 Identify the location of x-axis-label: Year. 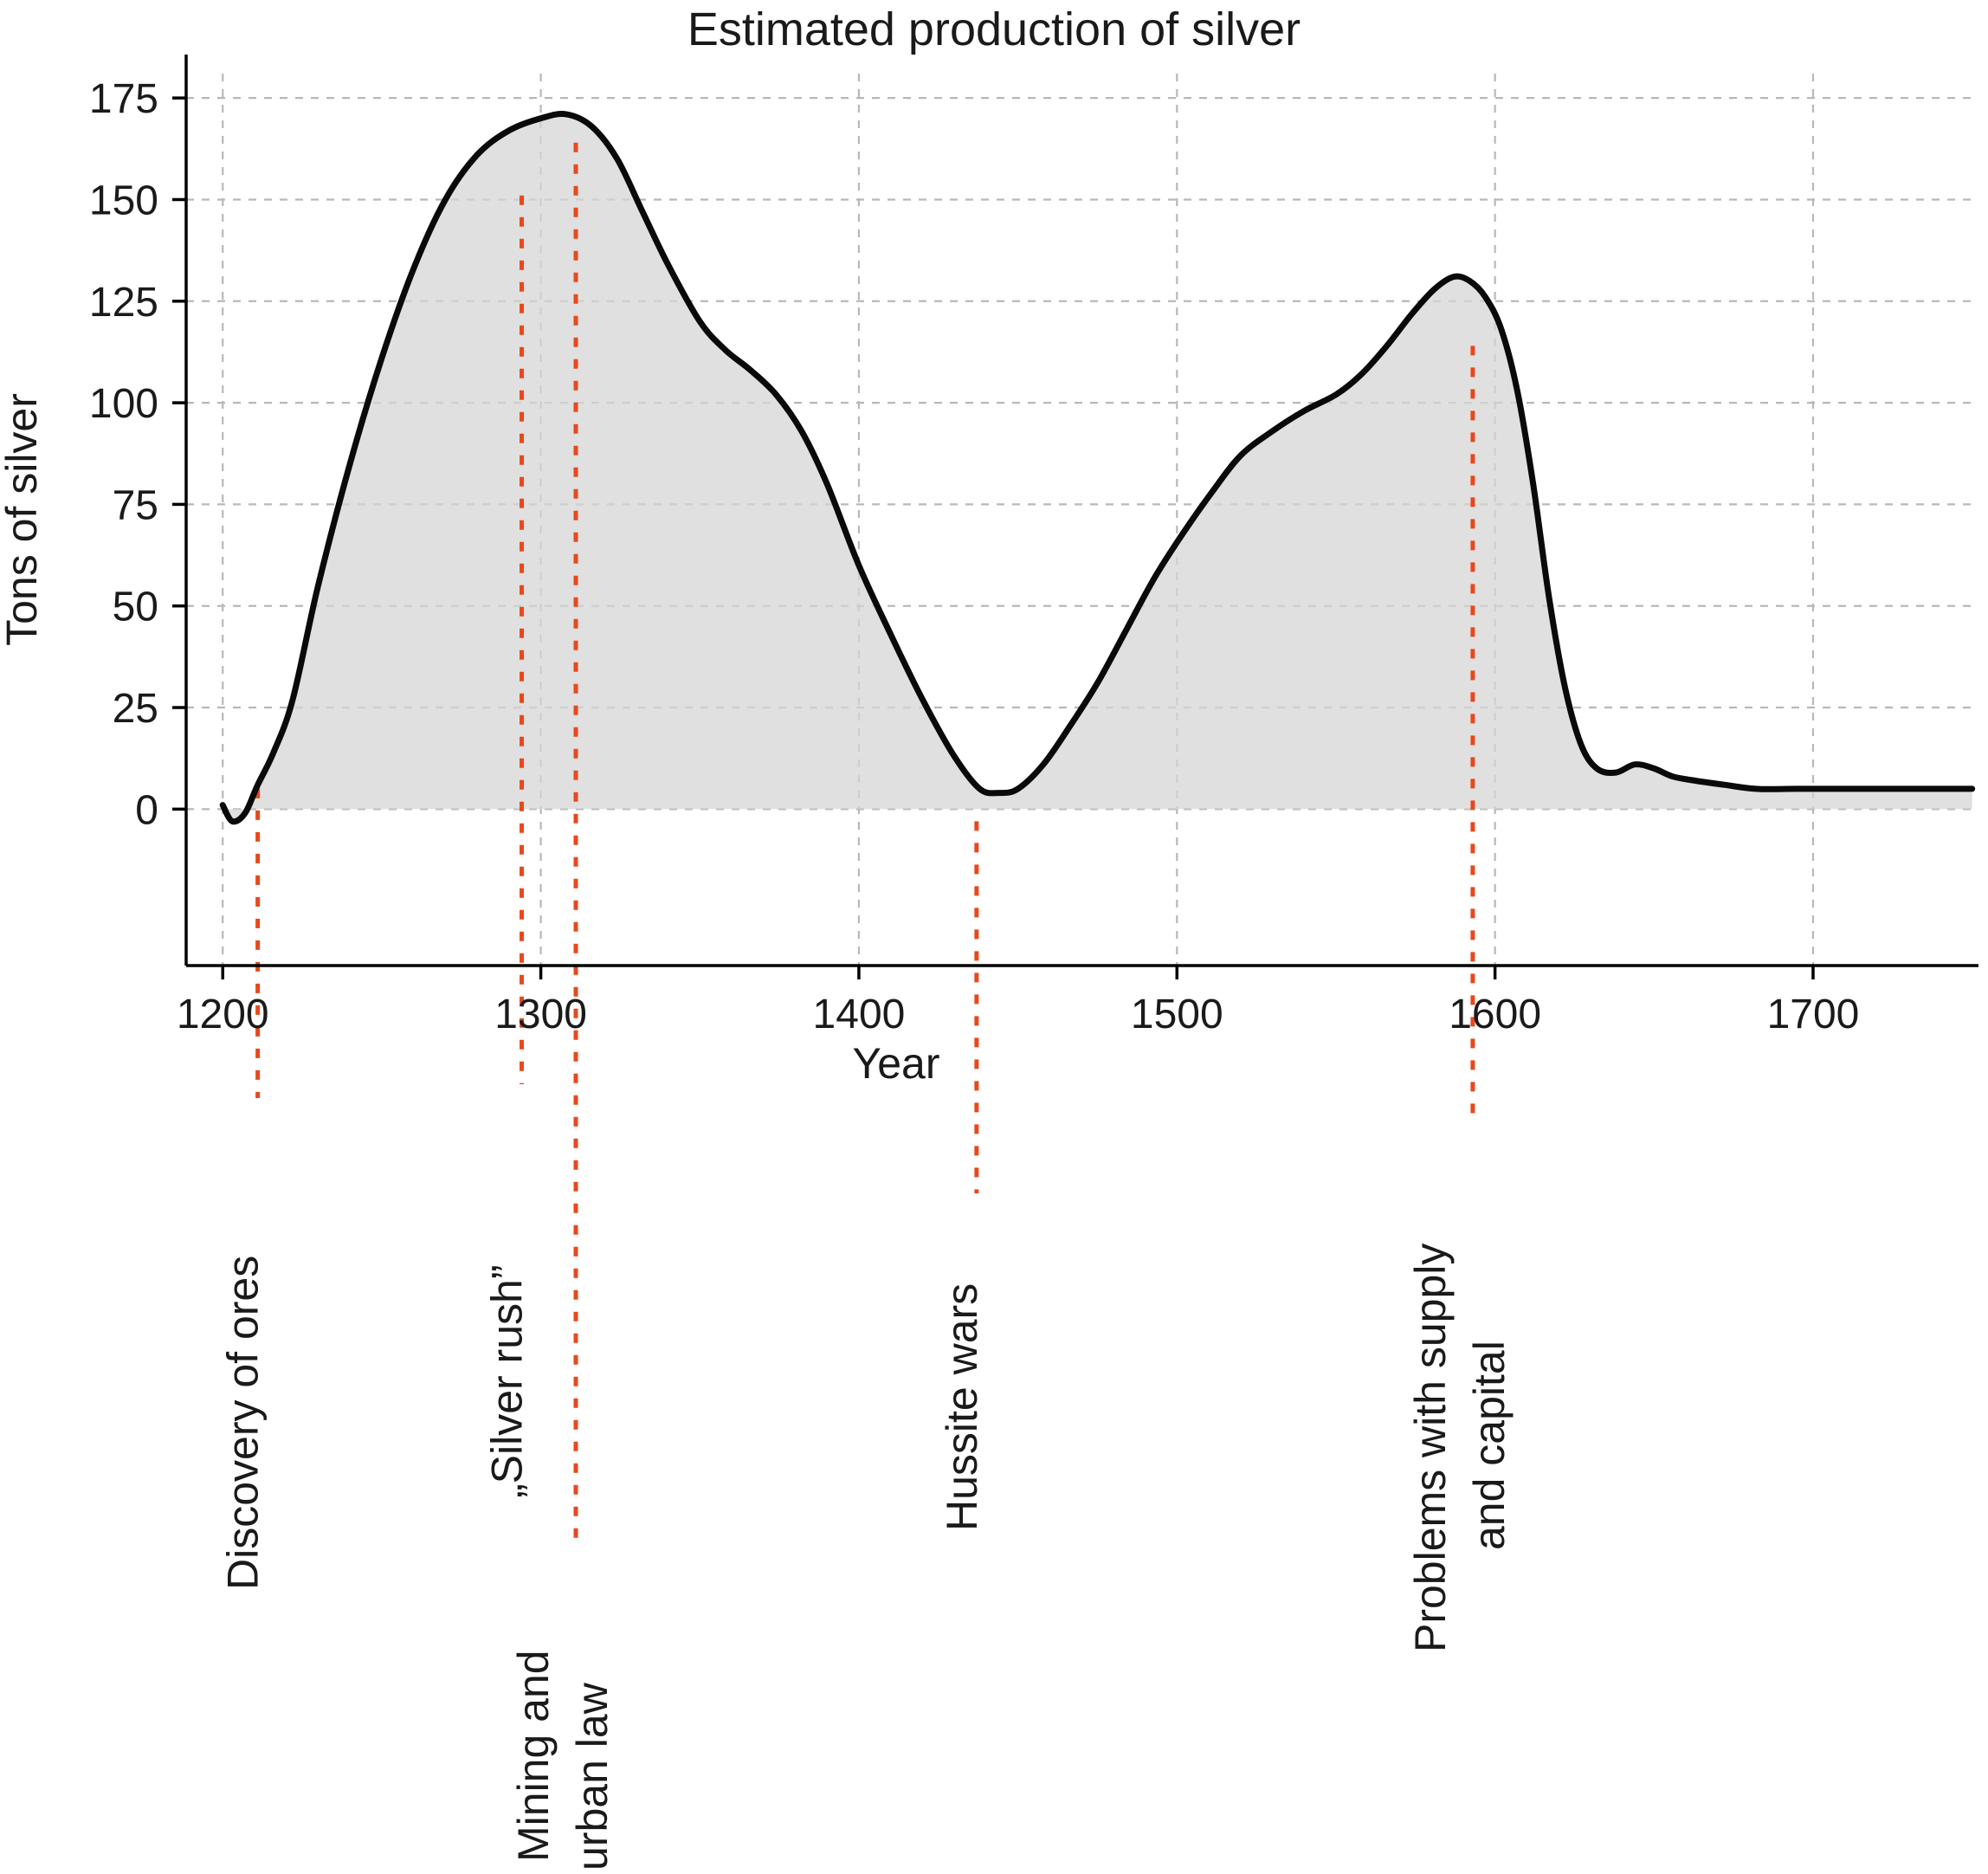
(896, 1063).